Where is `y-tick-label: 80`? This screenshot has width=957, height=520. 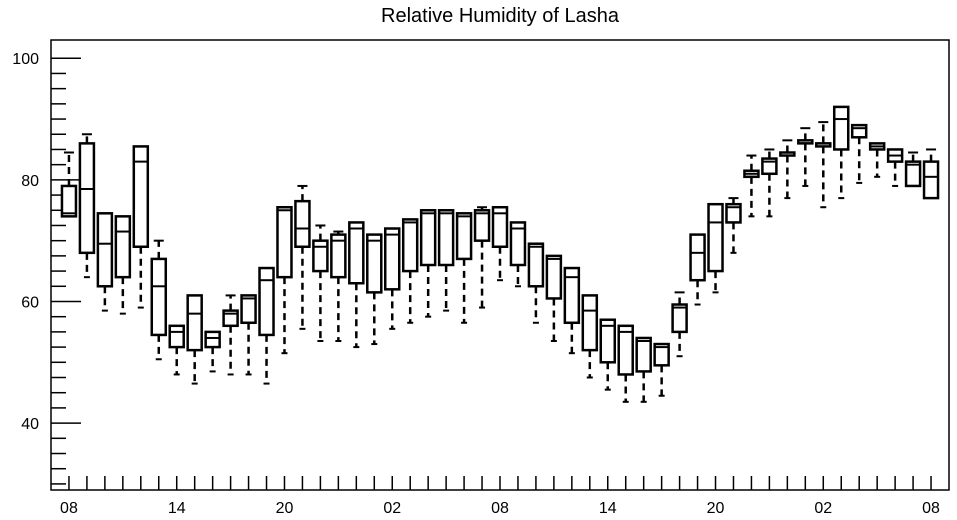 y-tick-label: 80 is located at coordinates (30, 181).